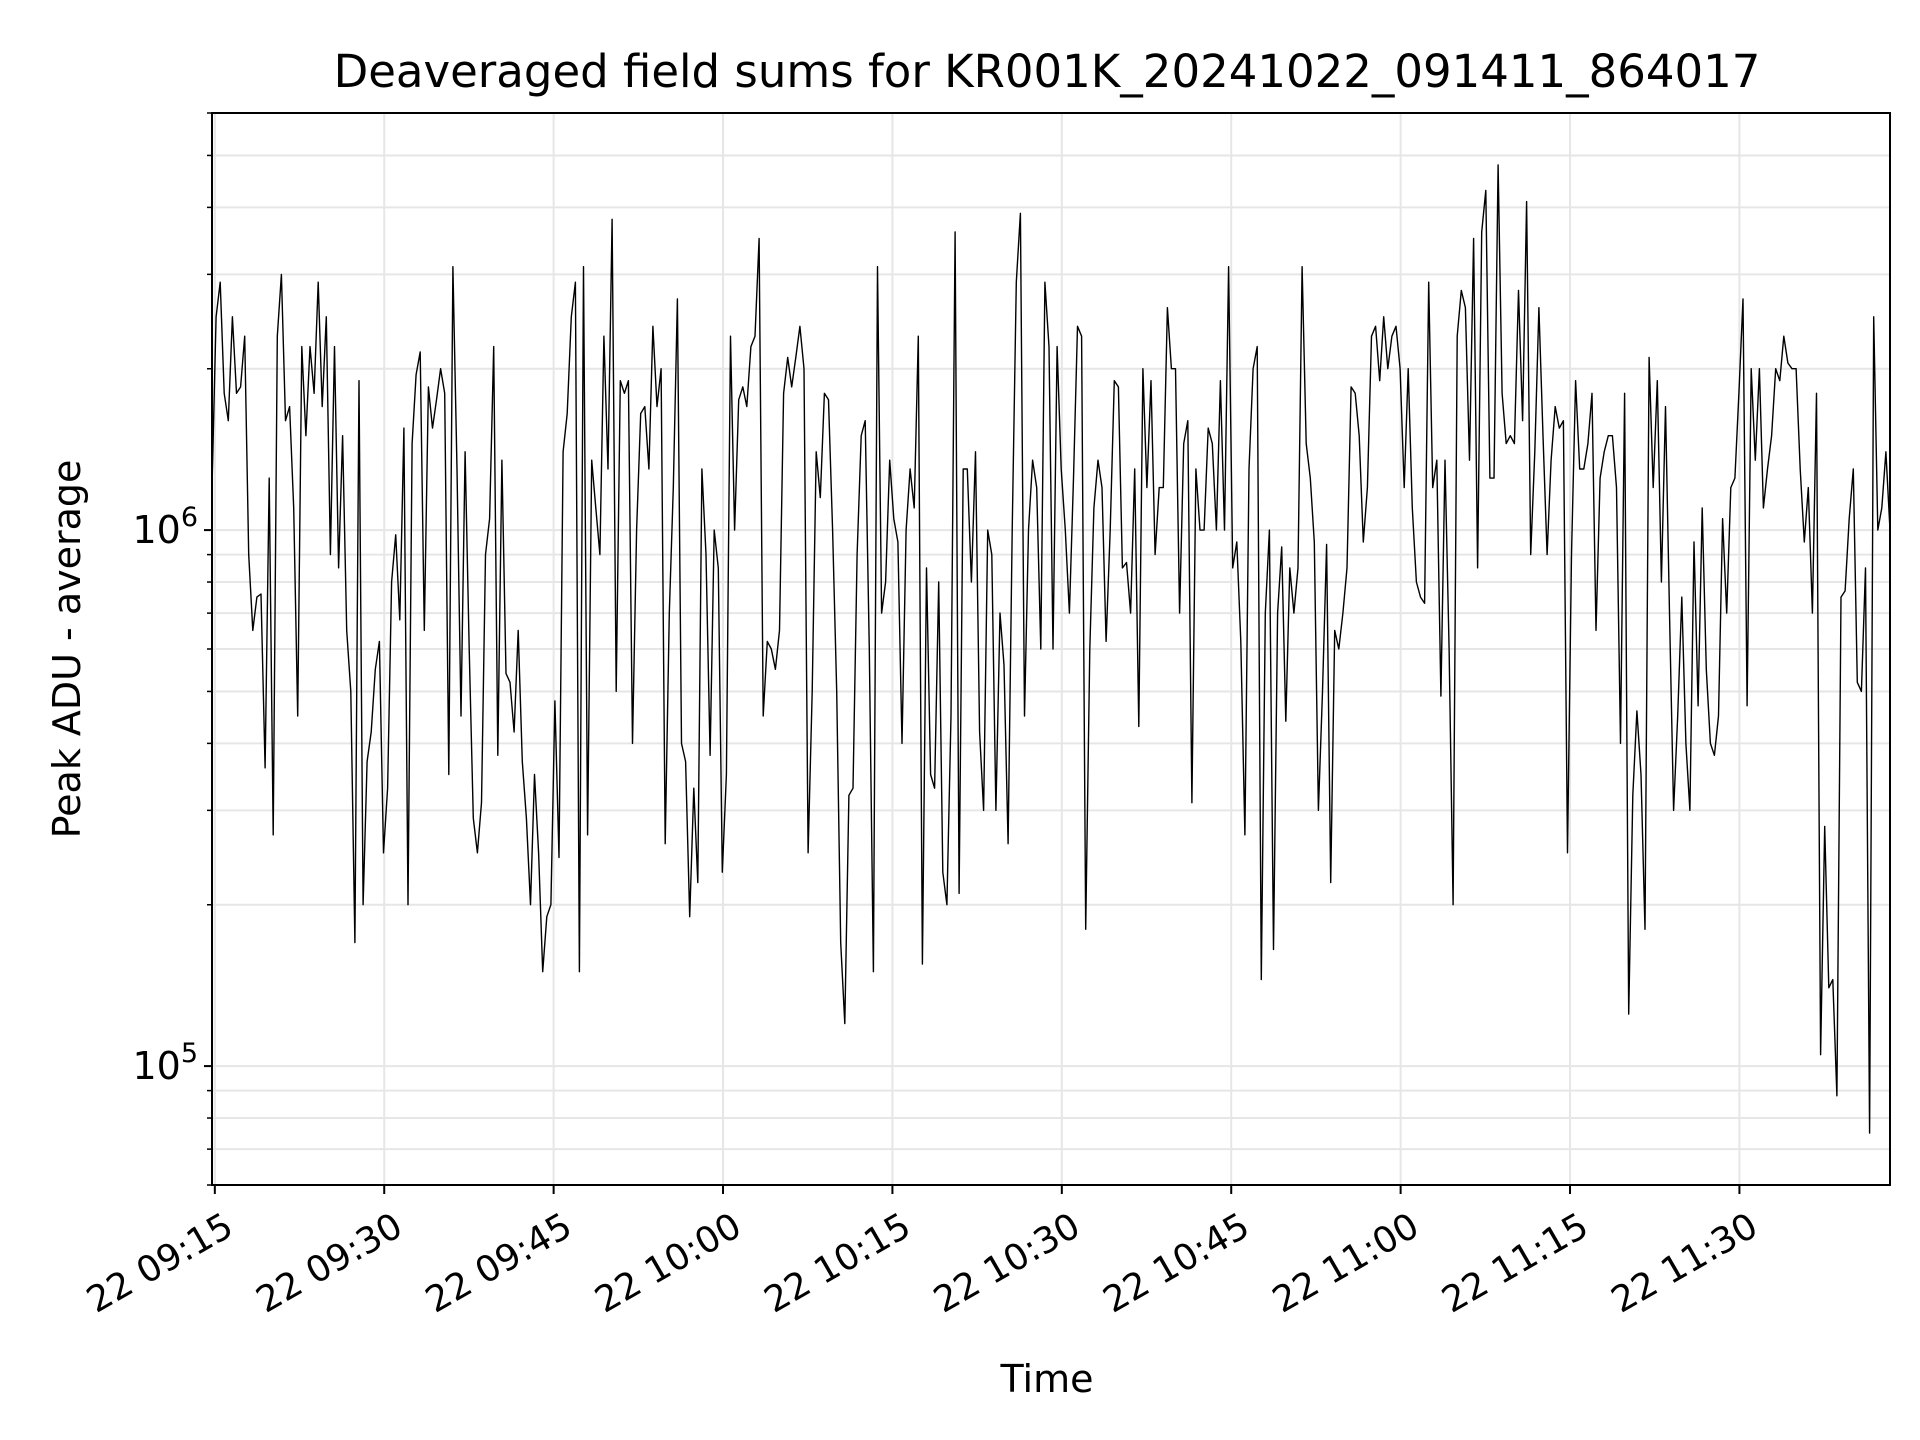  I want to click on x-tick-label: 22 10:30, so click(1007, 1263).